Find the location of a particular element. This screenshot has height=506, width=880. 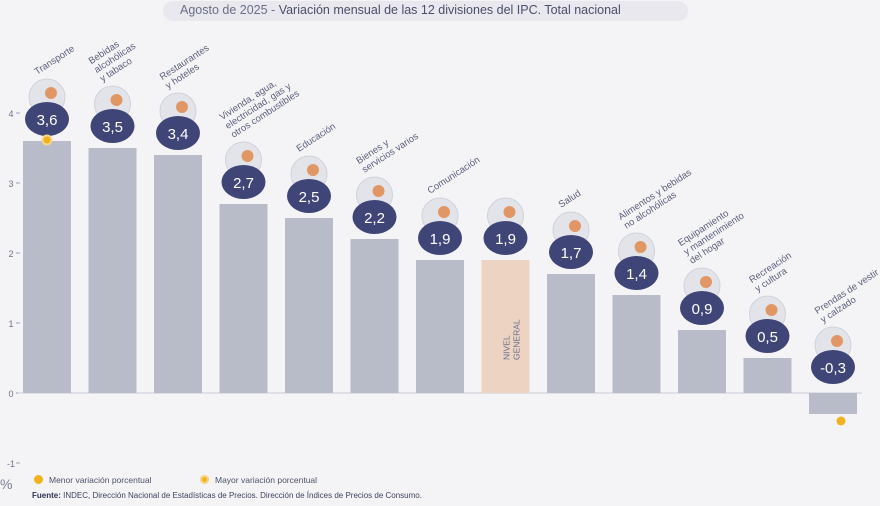

notebook-icon-accent is located at coordinates (313, 170).